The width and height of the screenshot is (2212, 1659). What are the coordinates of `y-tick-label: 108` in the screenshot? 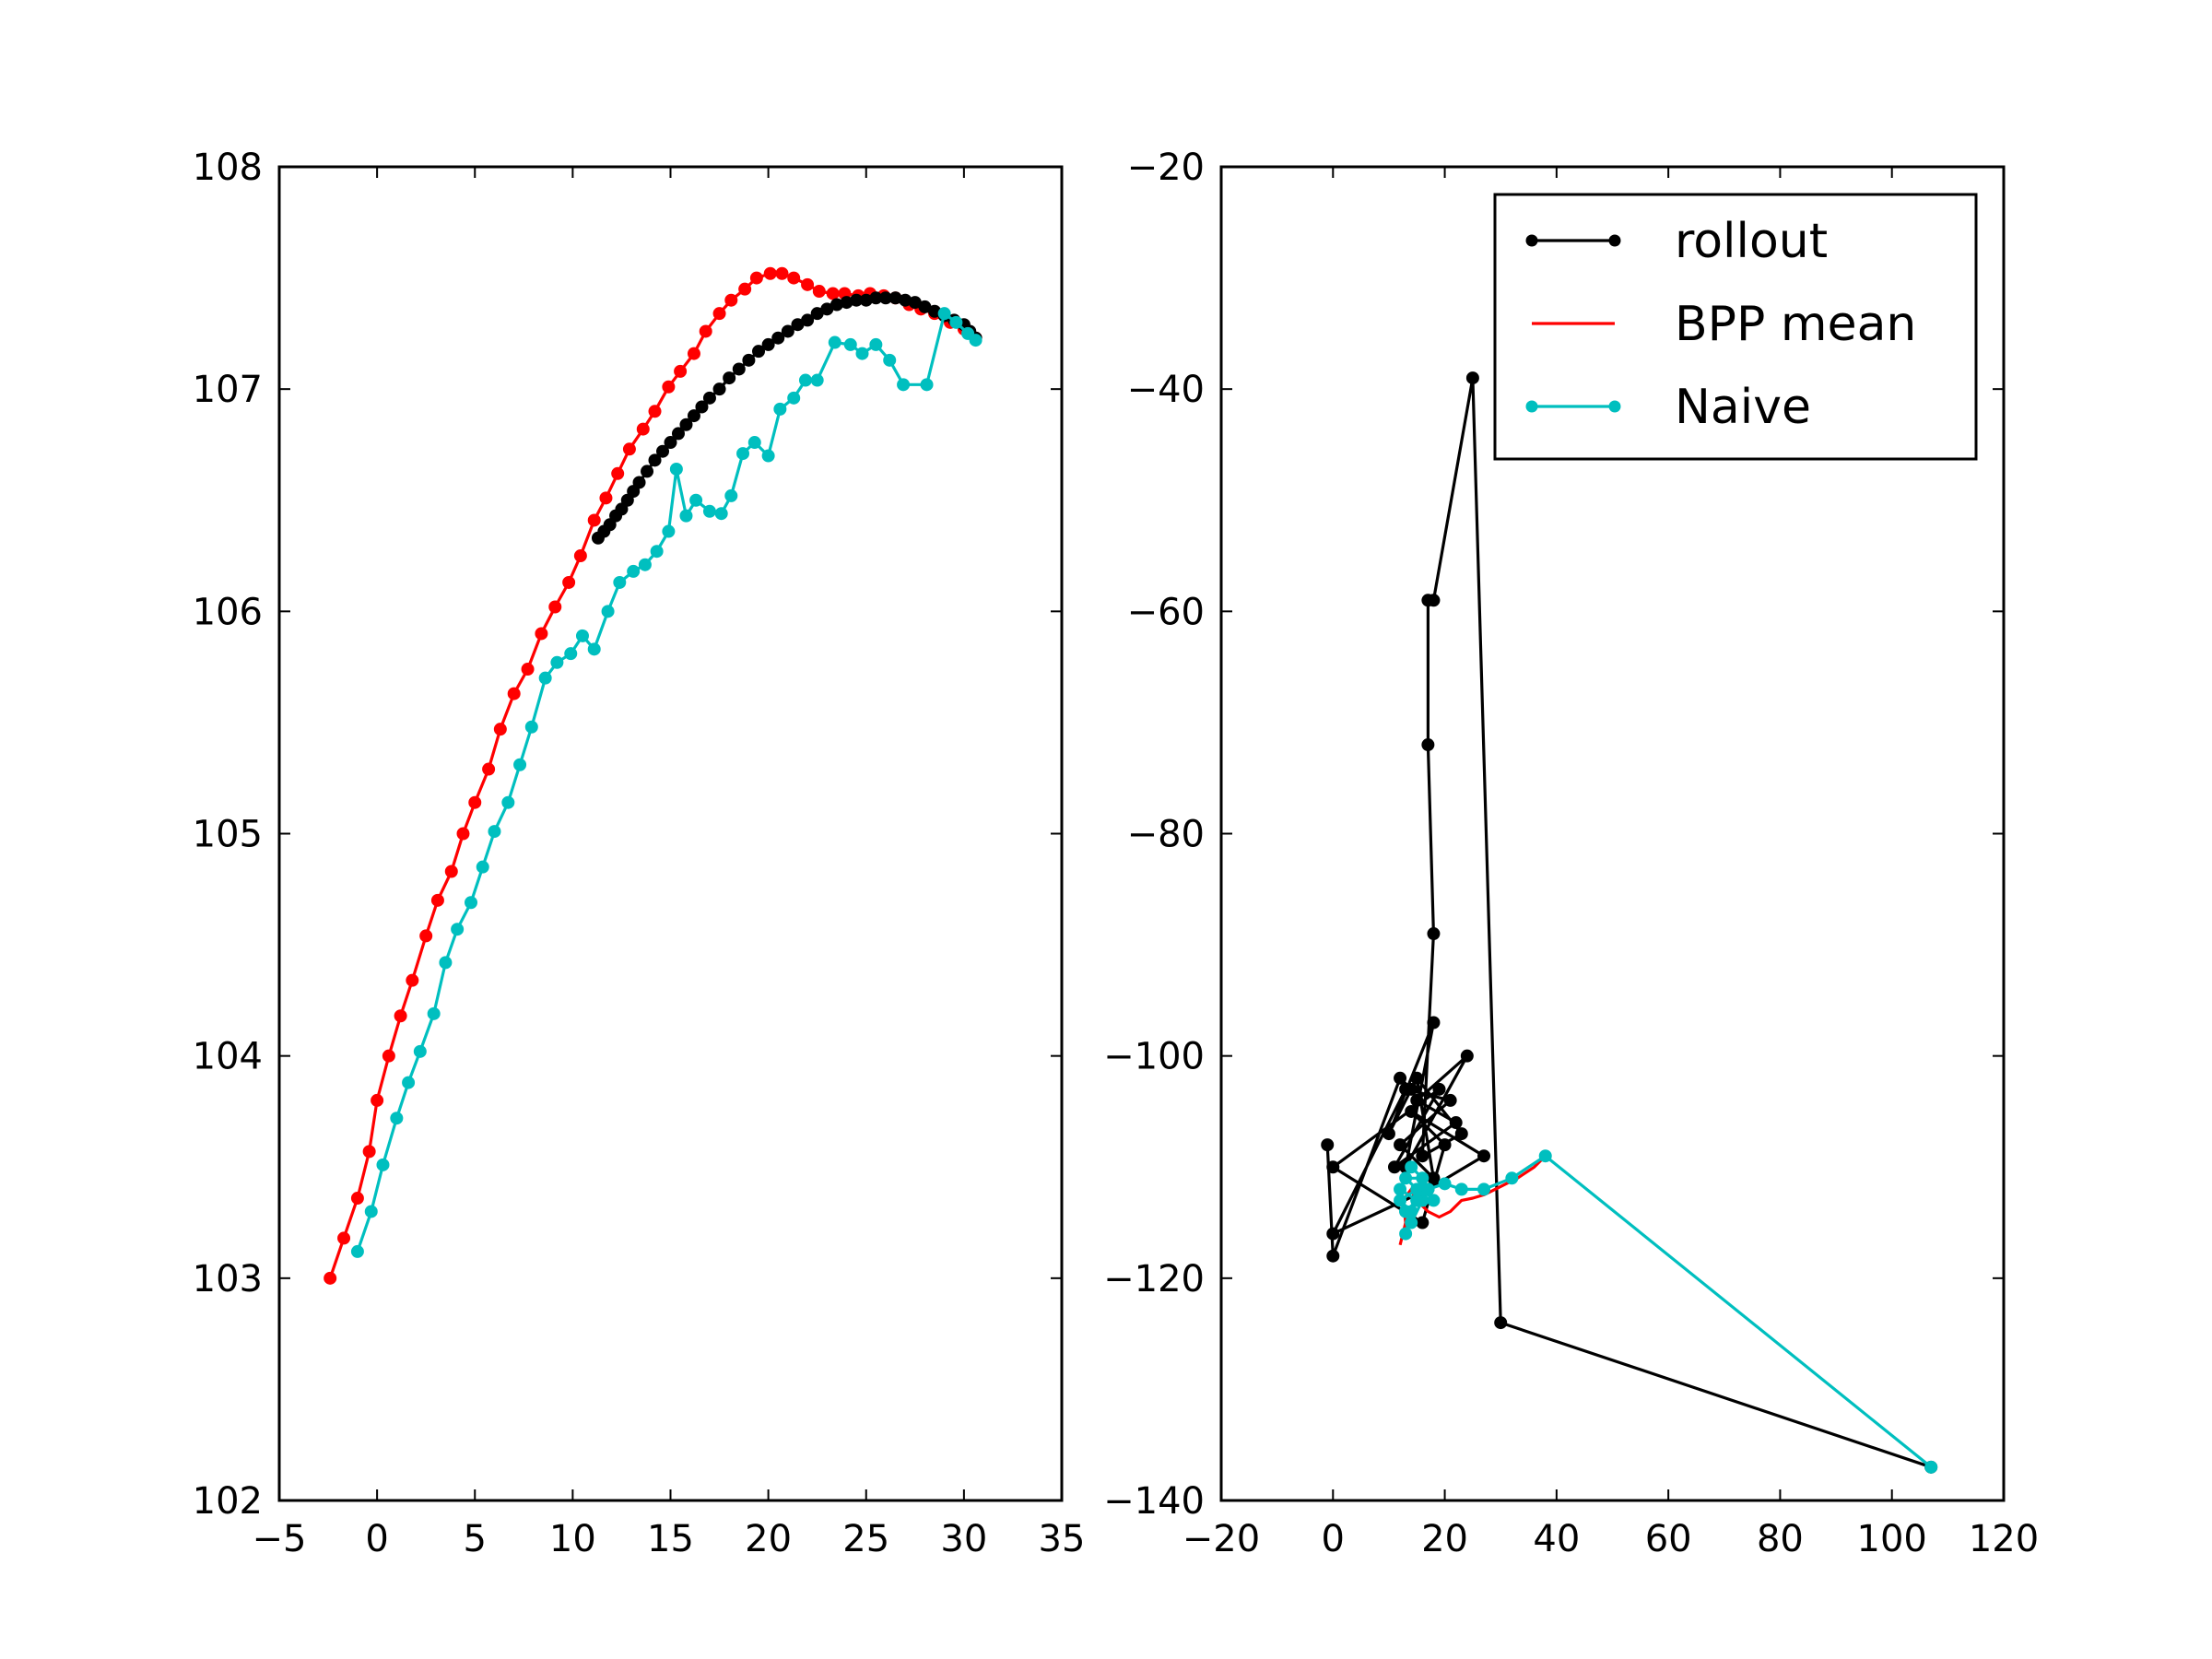 It's located at (228, 168).